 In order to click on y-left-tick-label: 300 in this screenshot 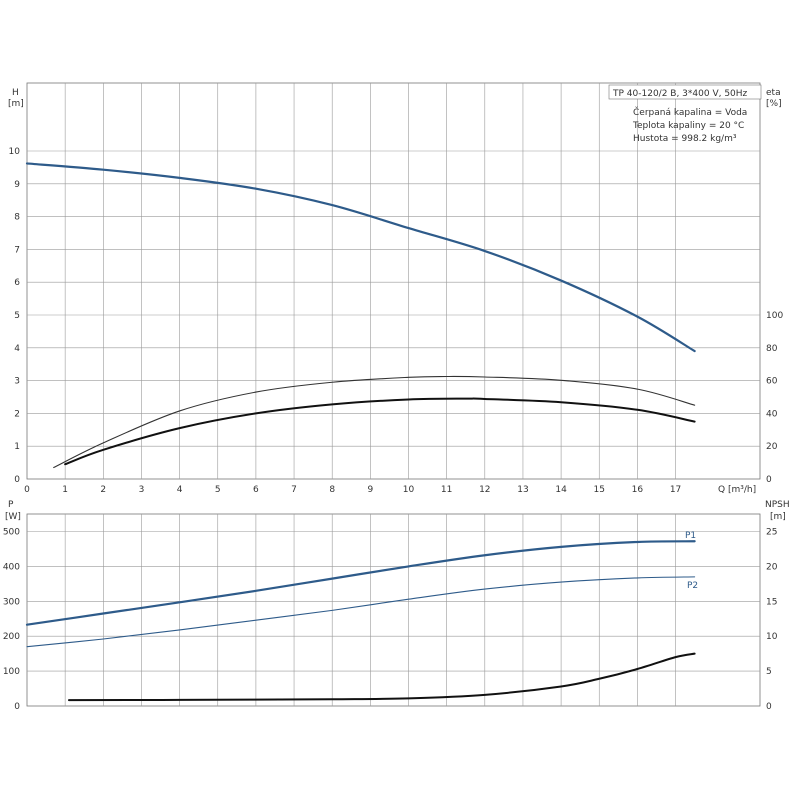, I will do `click(11, 602)`.